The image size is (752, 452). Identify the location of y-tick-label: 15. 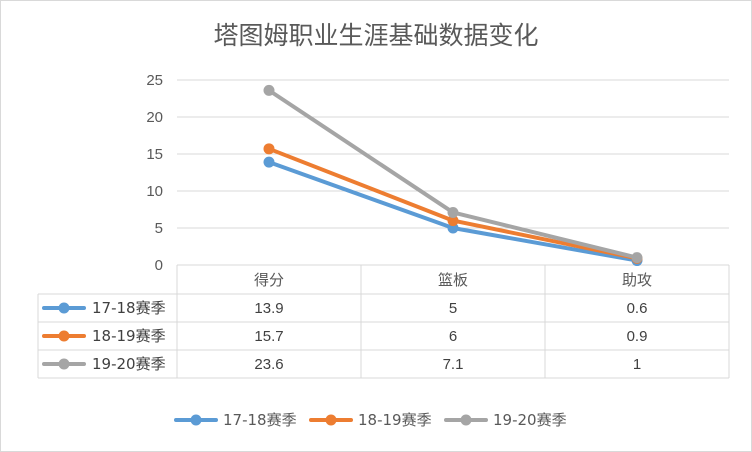
(154, 154).